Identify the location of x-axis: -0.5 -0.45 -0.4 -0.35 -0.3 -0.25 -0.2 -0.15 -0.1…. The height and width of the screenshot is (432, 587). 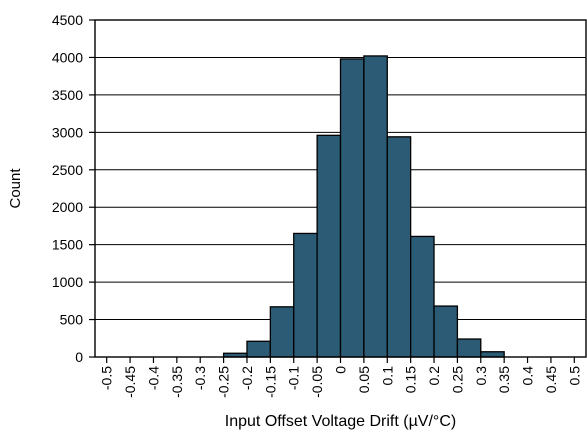
(340, 377).